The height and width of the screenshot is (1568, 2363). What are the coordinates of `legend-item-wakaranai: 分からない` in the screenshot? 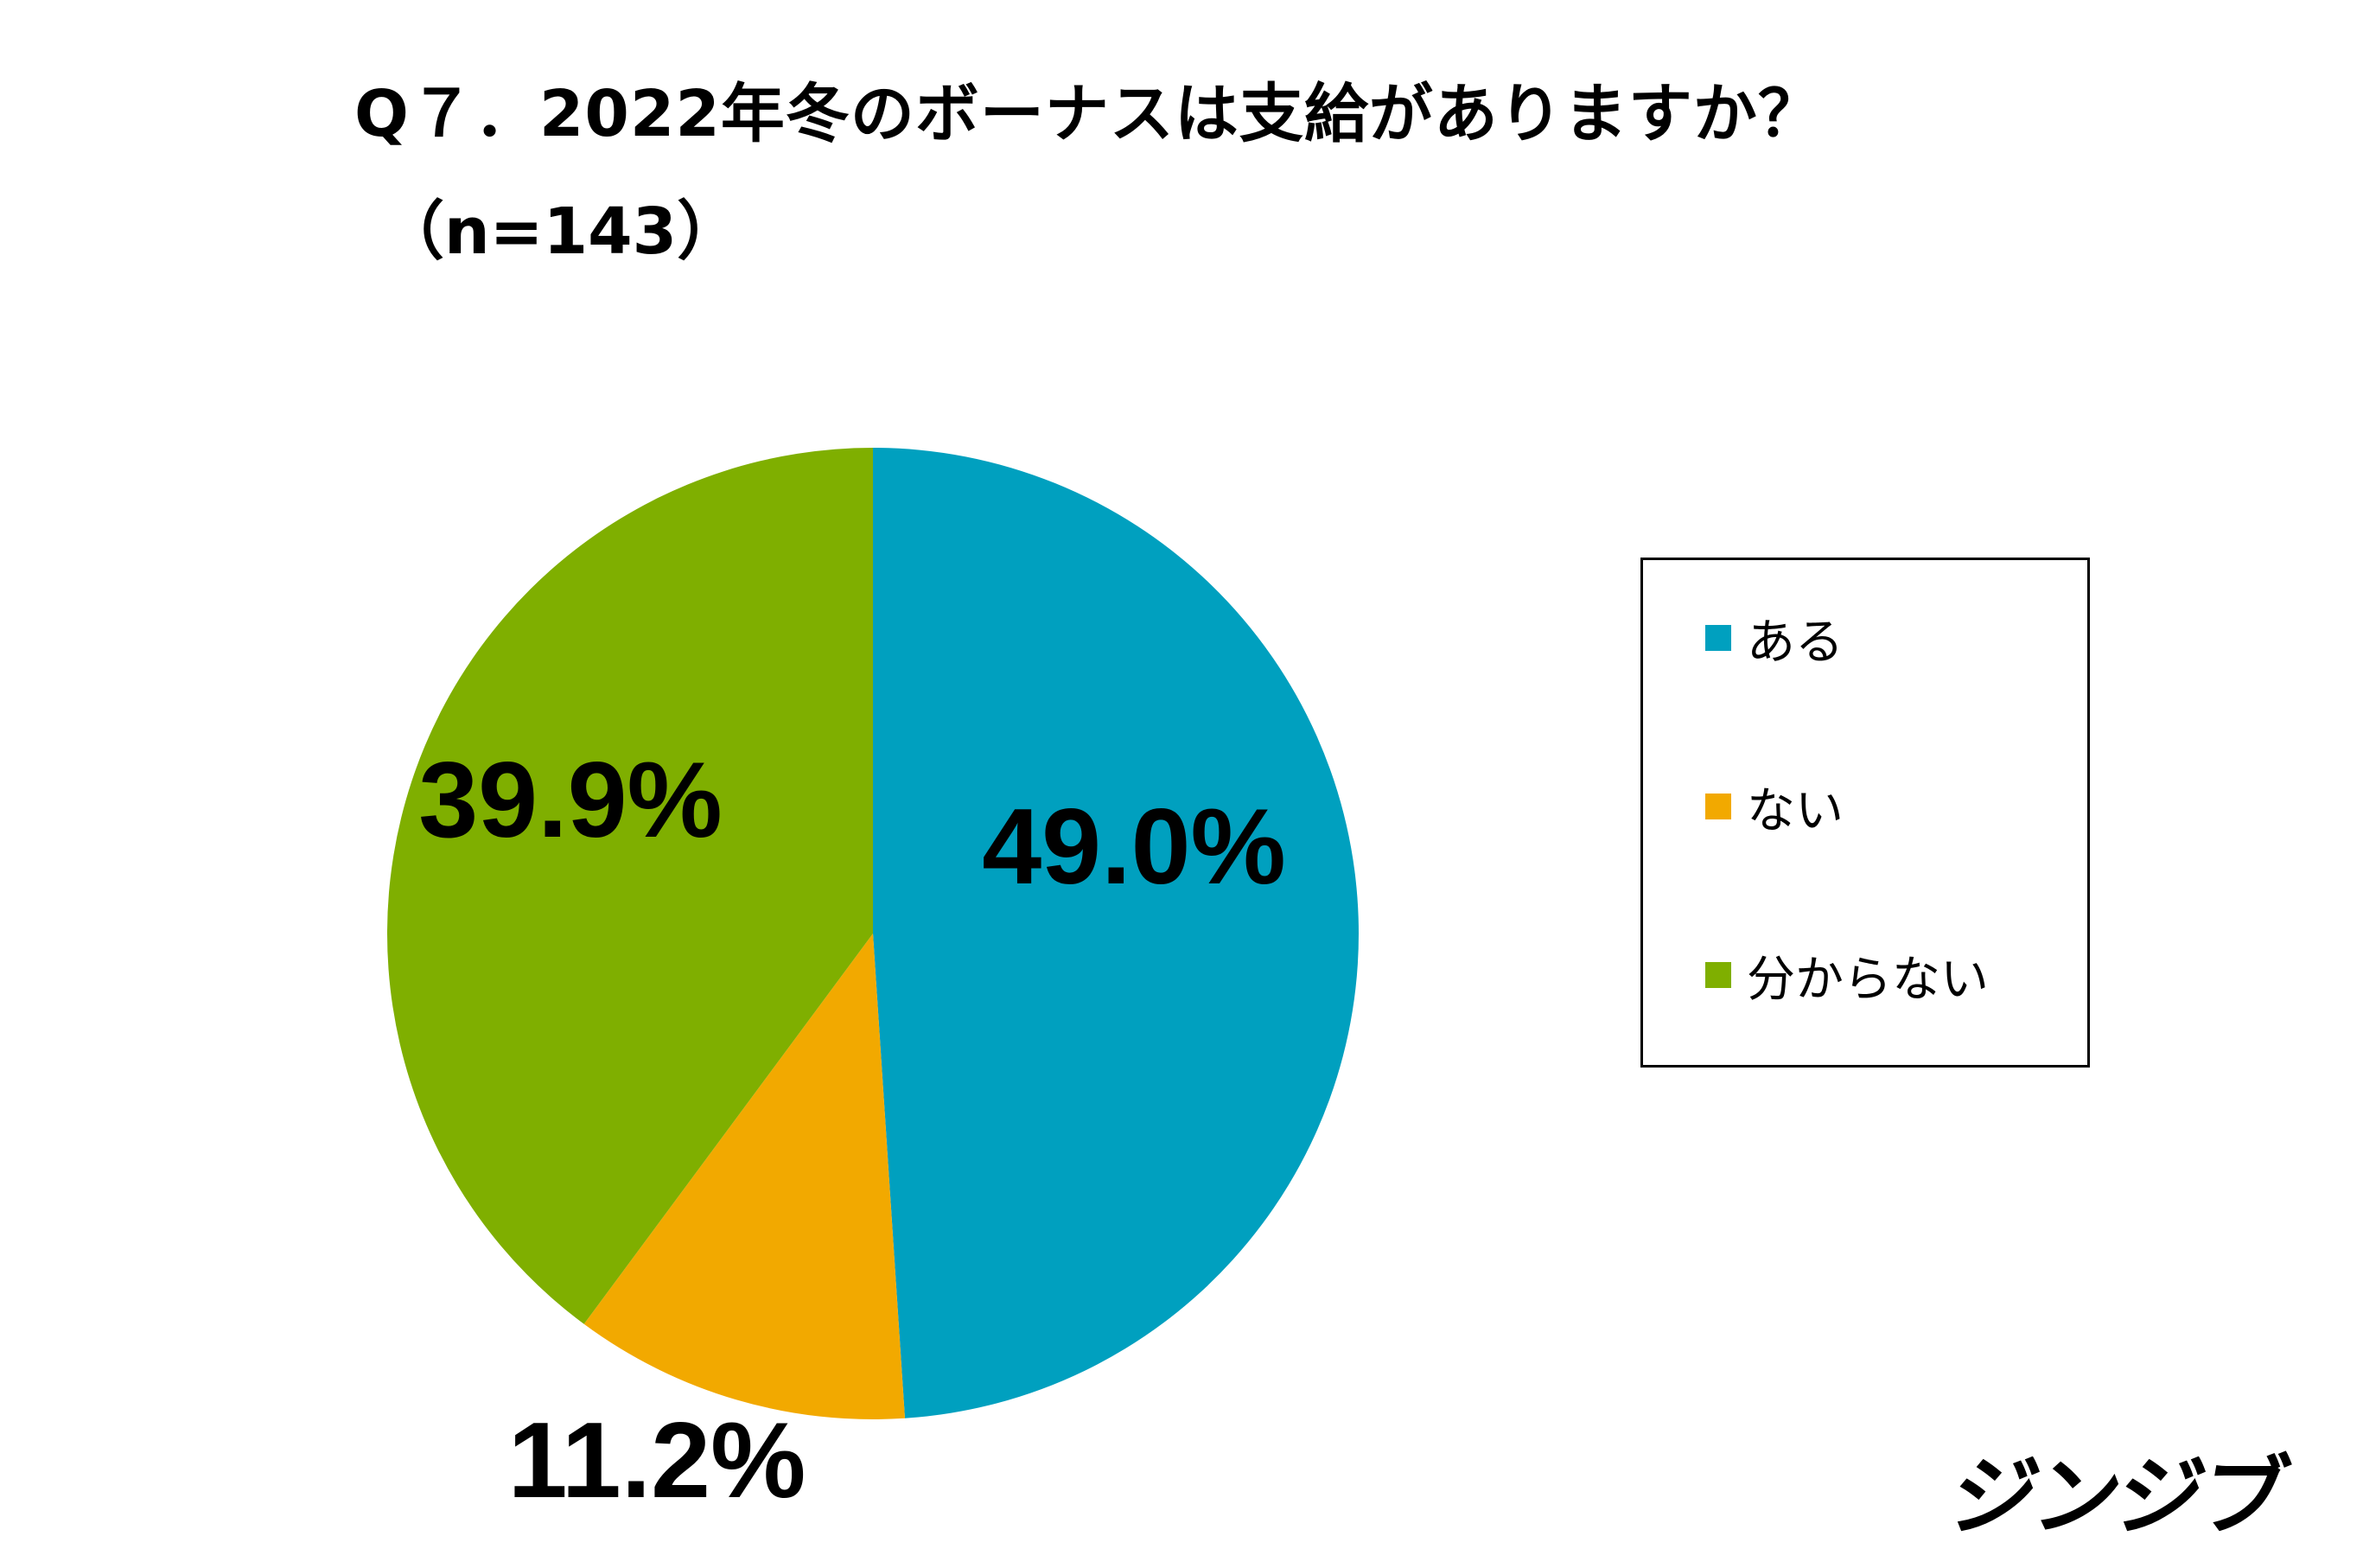 It's located at (1847, 977).